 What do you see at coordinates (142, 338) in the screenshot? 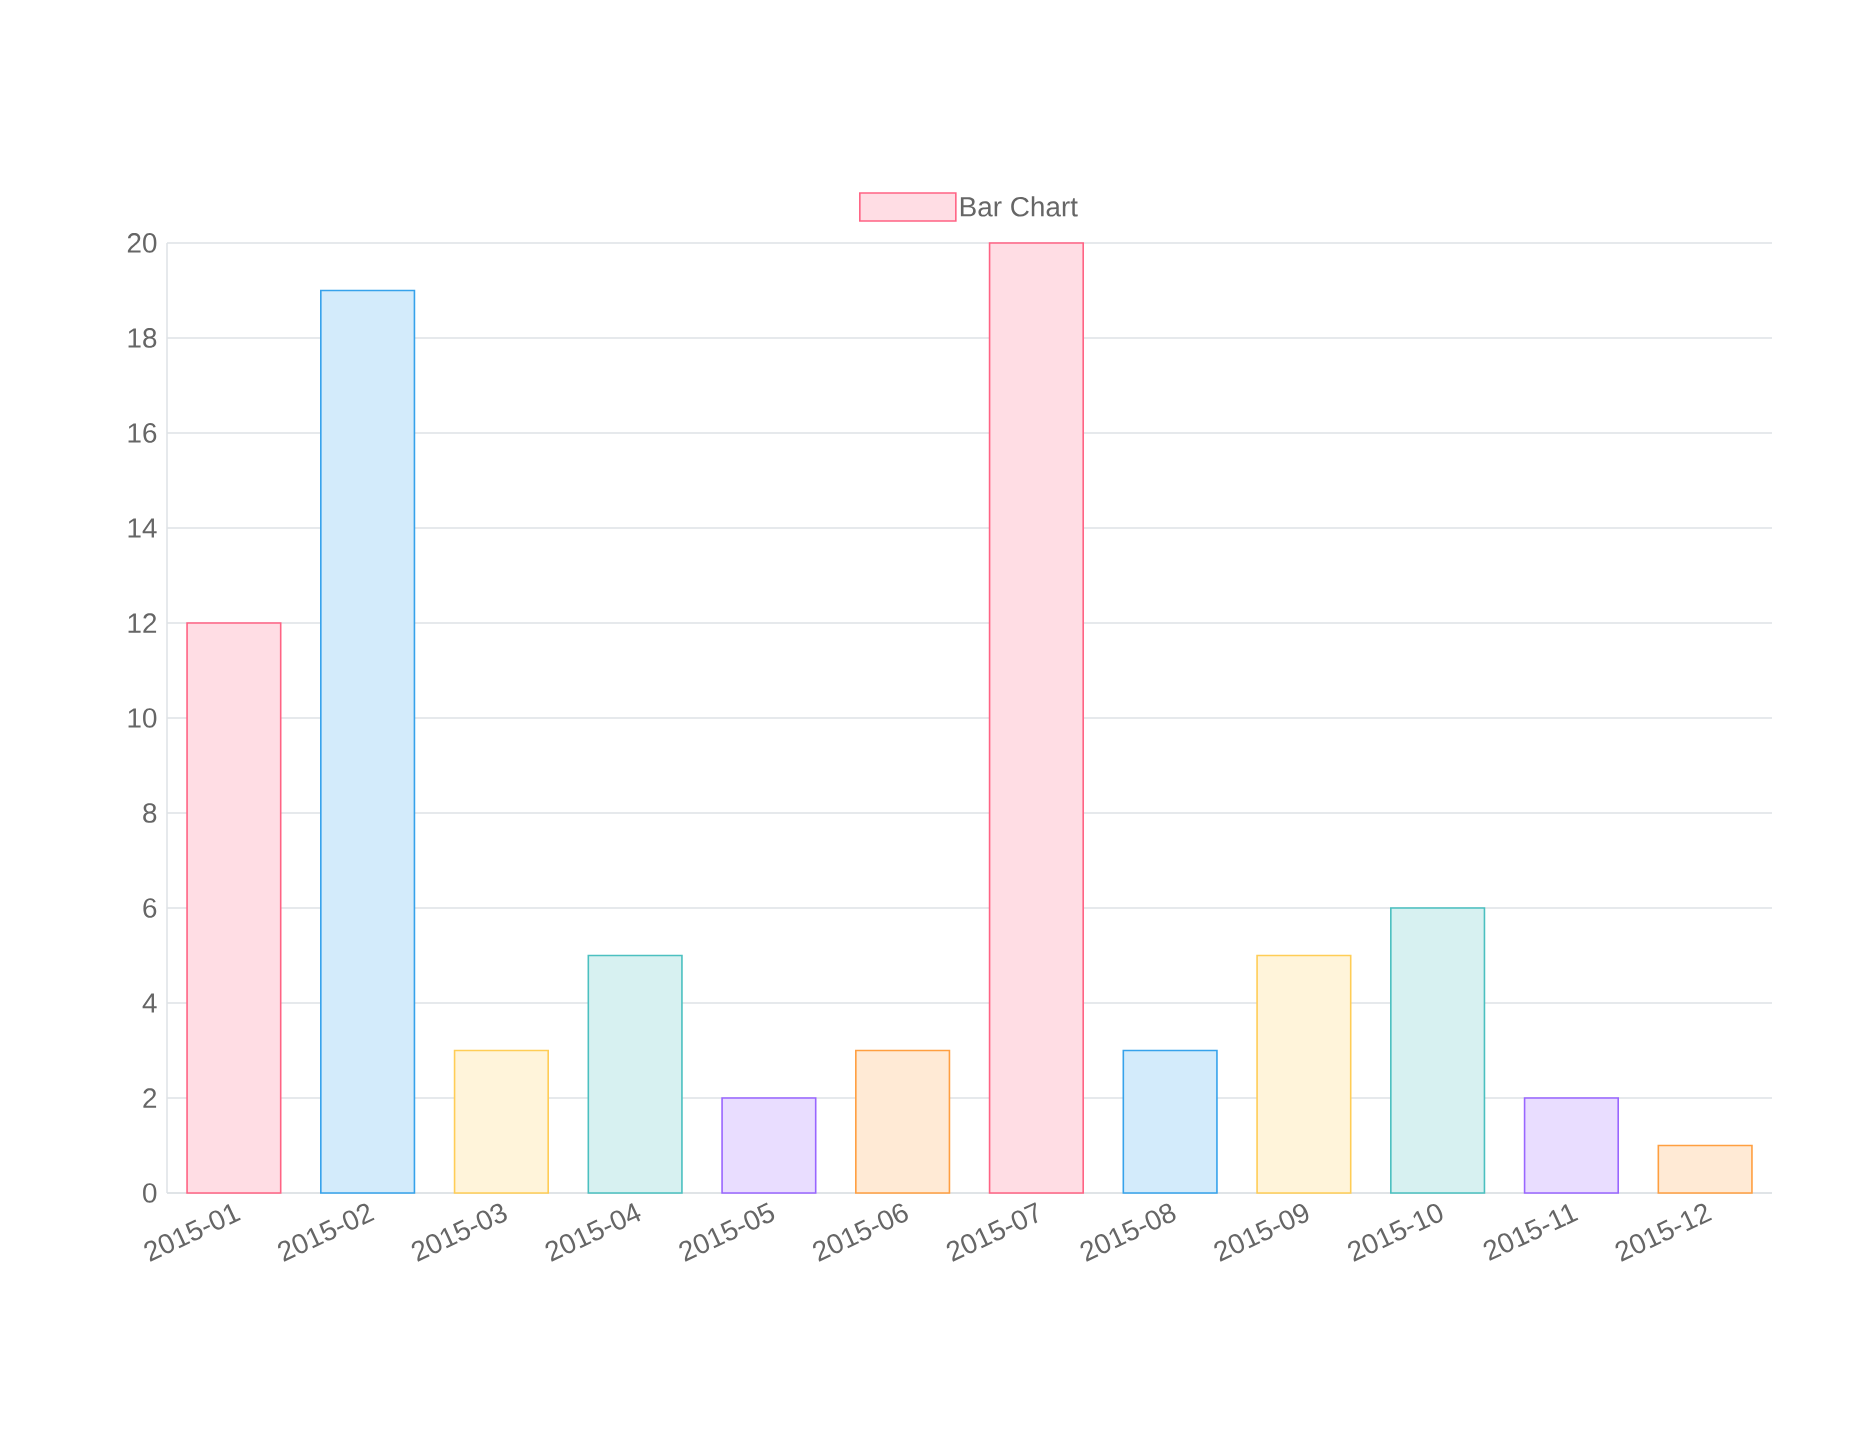
I see `y-tick-label: 18` at bounding box center [142, 338].